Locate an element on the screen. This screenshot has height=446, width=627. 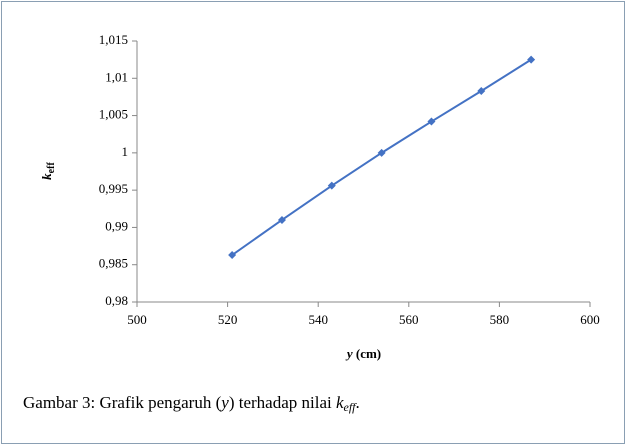
y-tick-label: 0,99 is located at coordinates (116, 225).